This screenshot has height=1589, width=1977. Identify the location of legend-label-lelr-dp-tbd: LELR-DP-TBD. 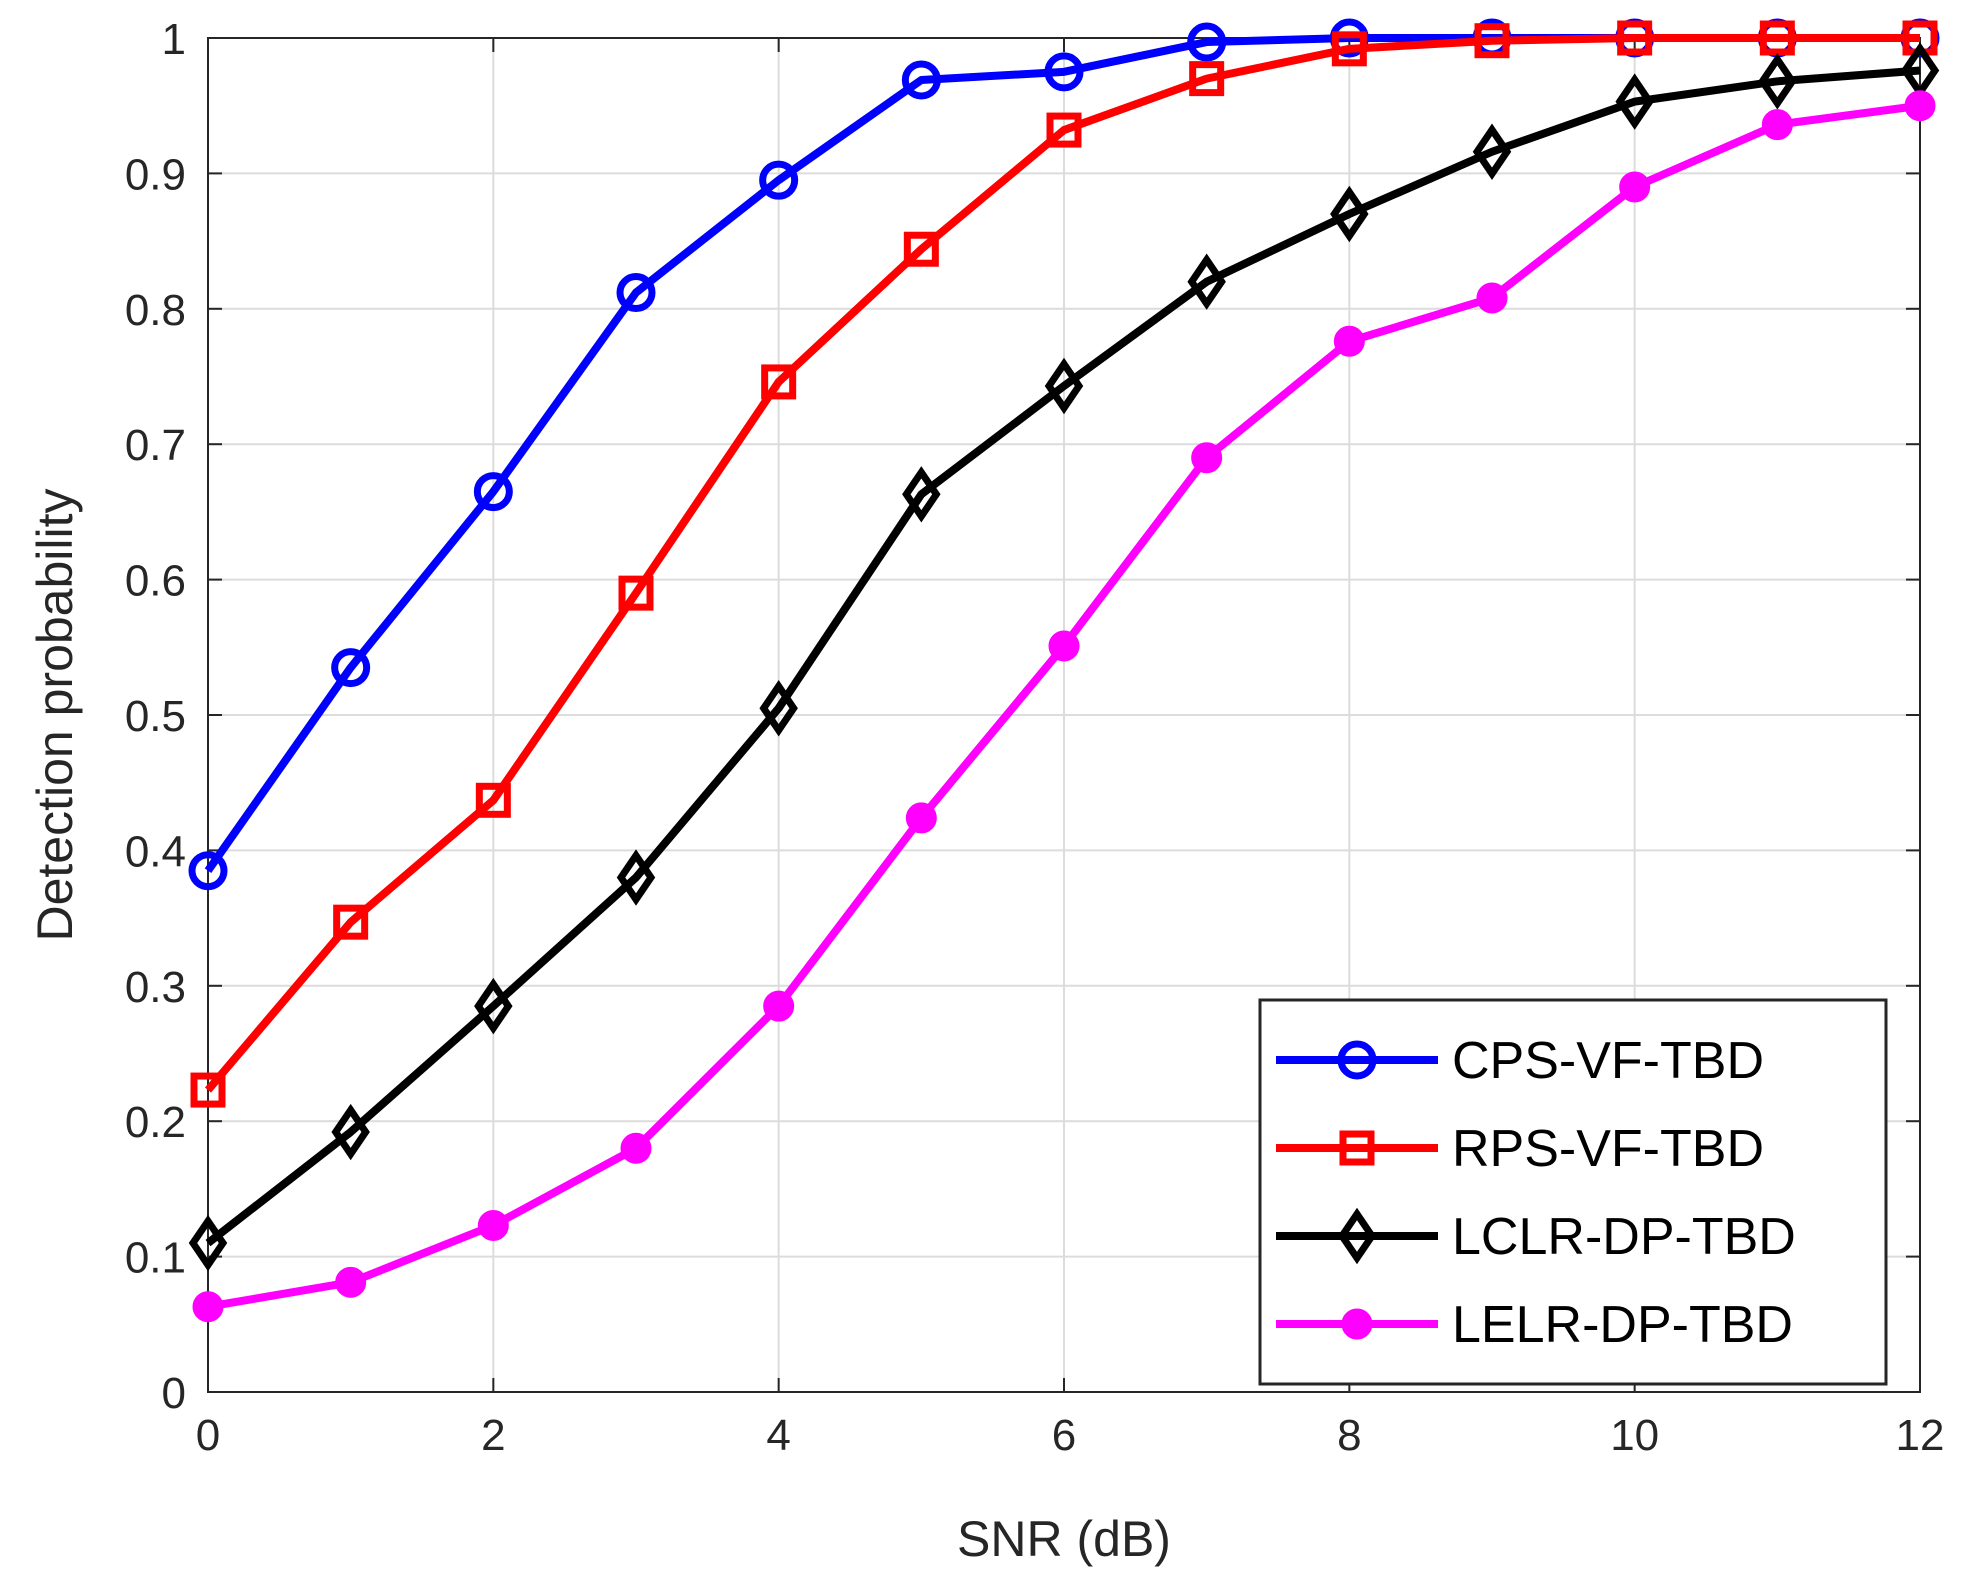
(1622, 1325).